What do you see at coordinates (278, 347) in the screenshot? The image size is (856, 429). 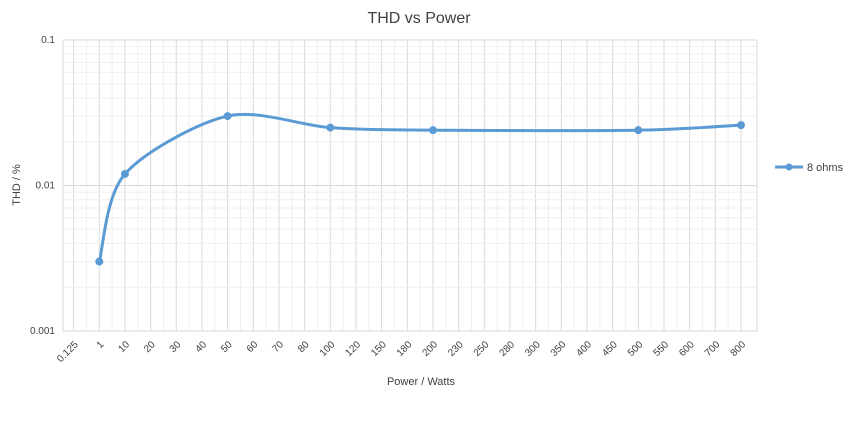 I see `x-tick-label: 70` at bounding box center [278, 347].